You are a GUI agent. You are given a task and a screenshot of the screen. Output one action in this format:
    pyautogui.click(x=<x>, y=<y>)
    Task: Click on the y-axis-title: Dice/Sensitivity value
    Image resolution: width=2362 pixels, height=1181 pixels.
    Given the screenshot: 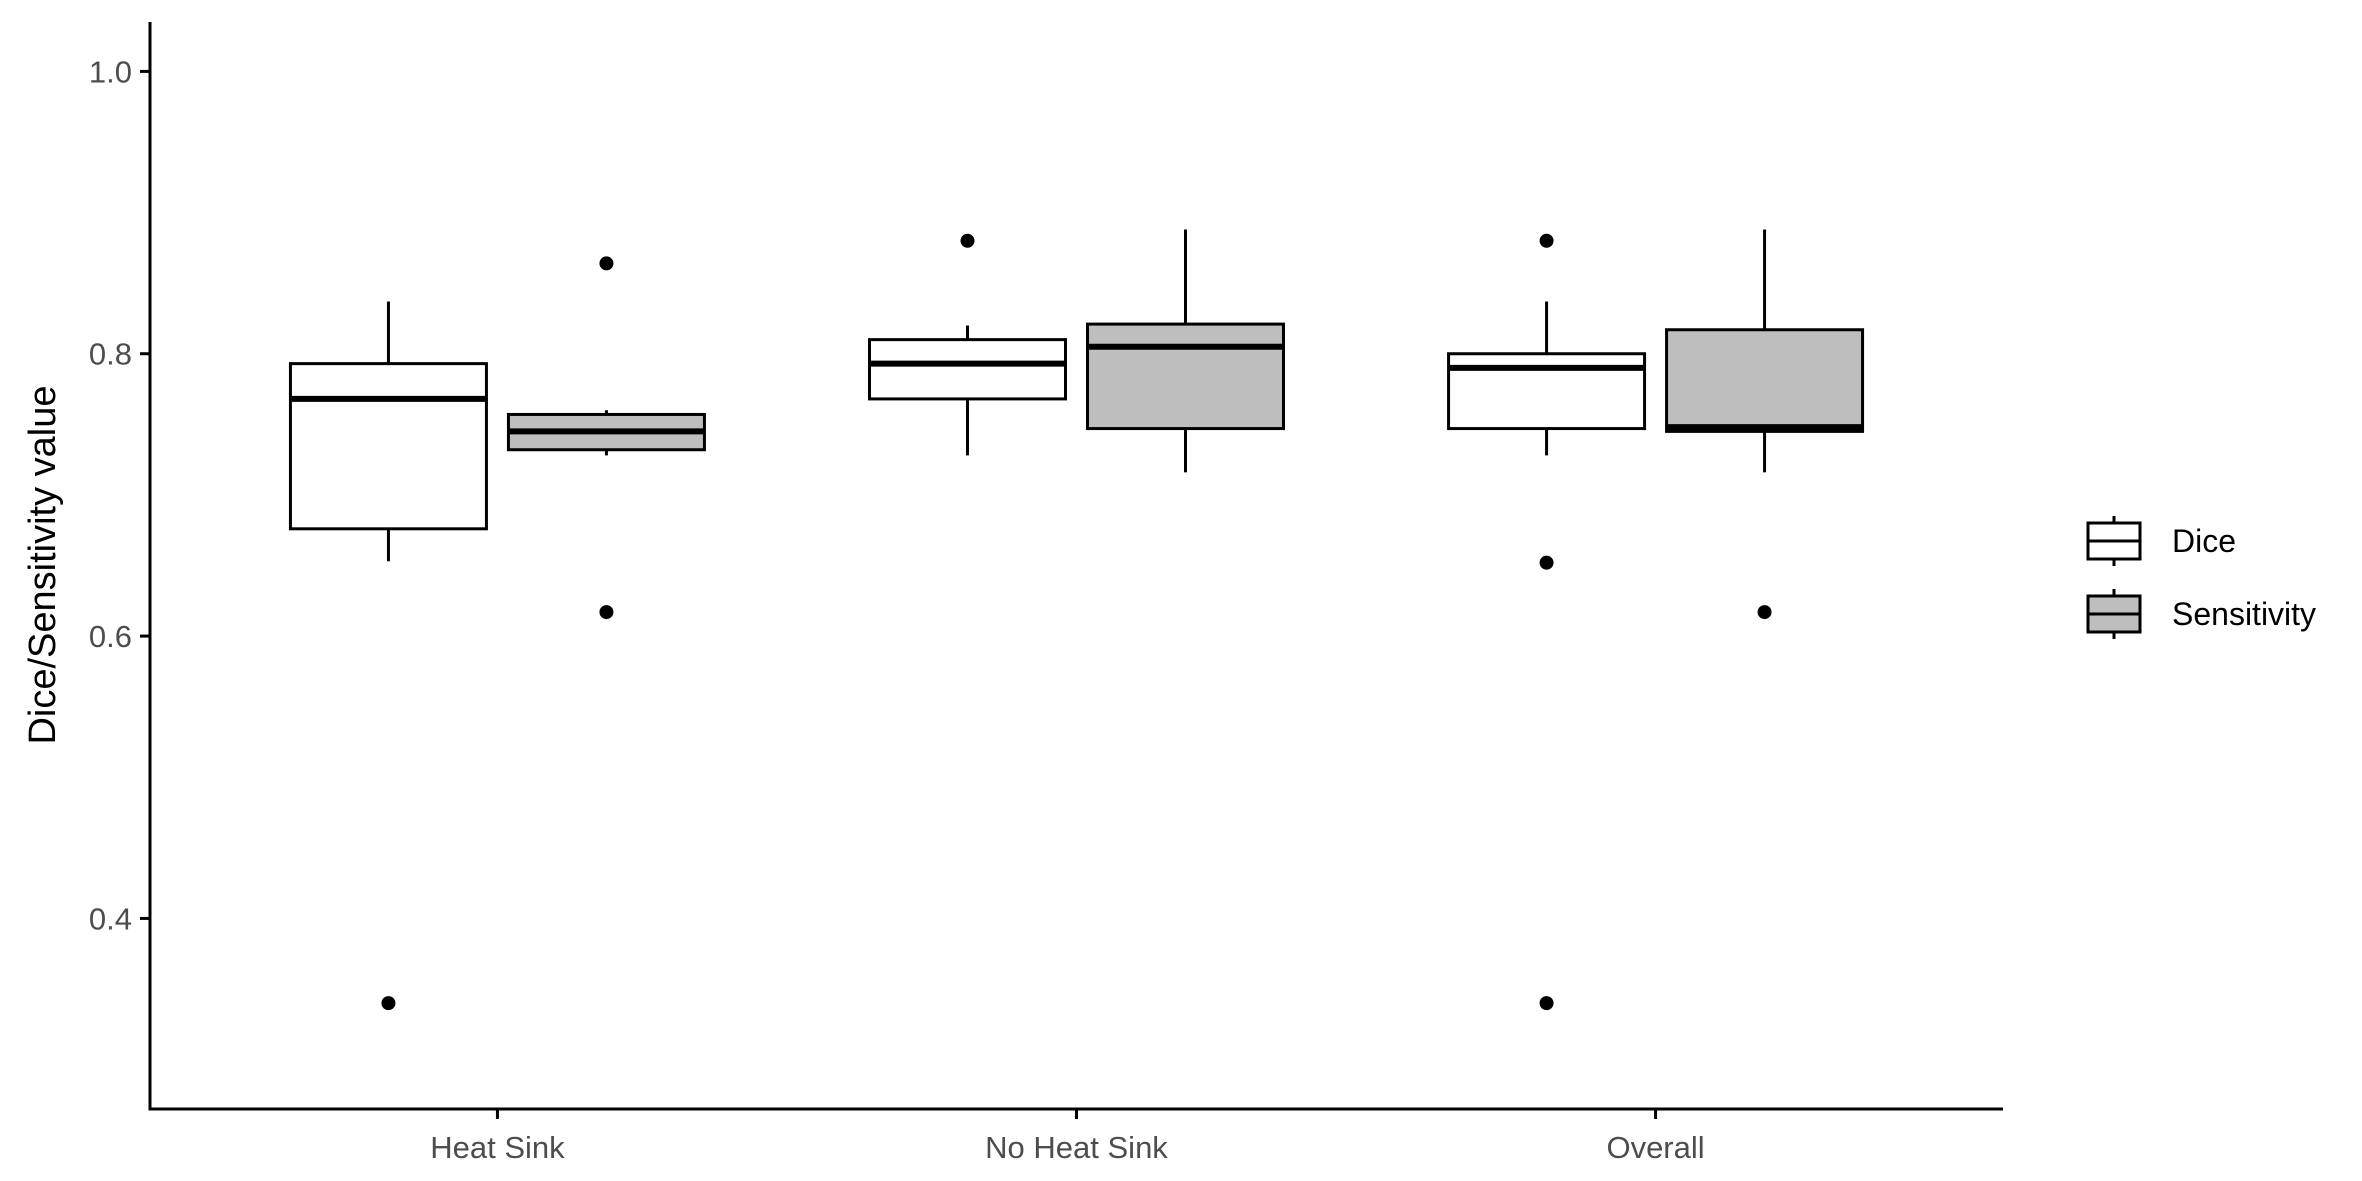 What is the action you would take?
    pyautogui.click(x=43, y=564)
    